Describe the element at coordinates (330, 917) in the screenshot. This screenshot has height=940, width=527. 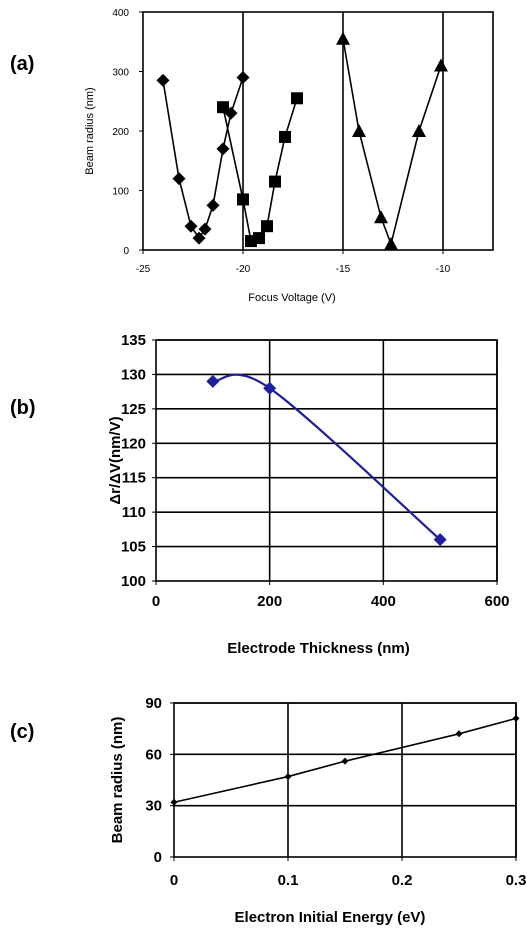
I see `x-axis-label: Electron Initial Energy (eV)` at that location.